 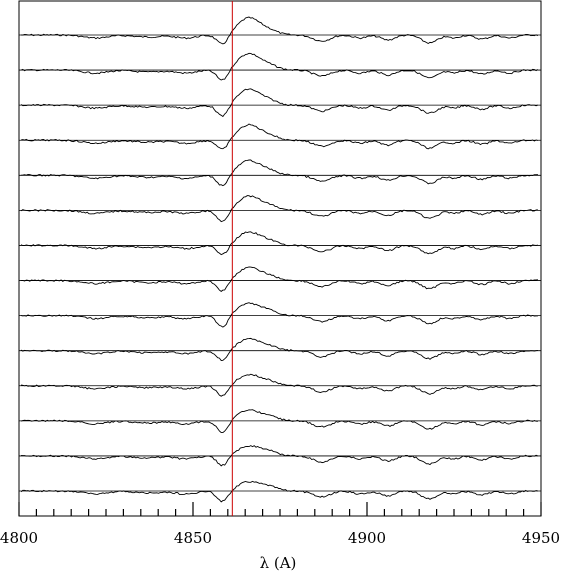 I want to click on x-axis-ticks, so click(x=280, y=509).